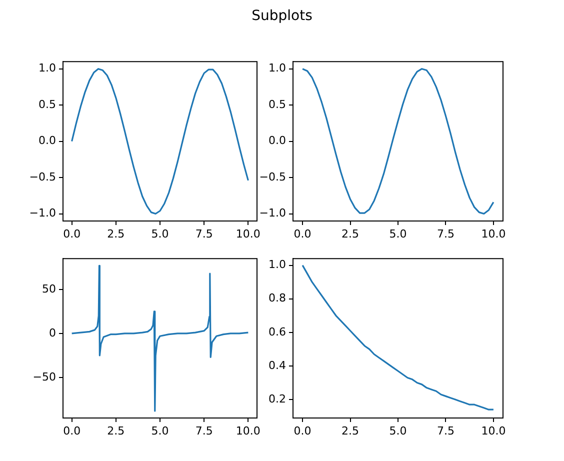 Image resolution: width=564 pixels, height=461 pixels. Describe the element at coordinates (44, 377) in the screenshot. I see `y-tick-label: −50` at that location.